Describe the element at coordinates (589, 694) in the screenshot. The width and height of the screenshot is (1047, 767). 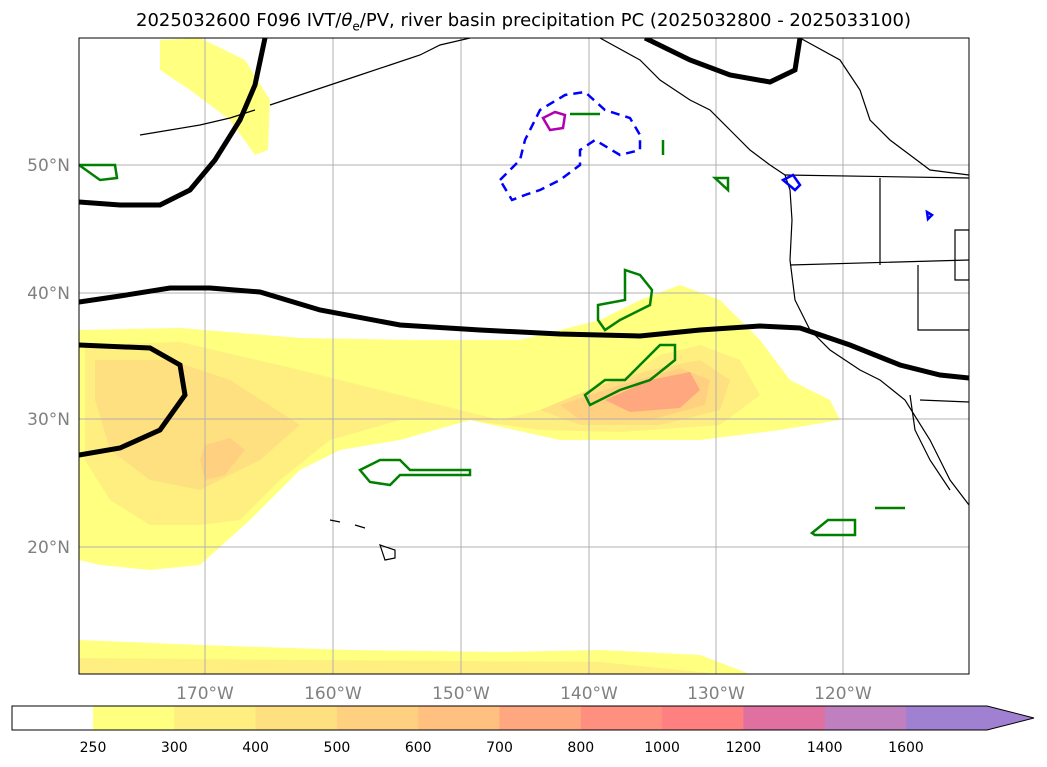
I see `lon-label-140w: 140°W` at that location.